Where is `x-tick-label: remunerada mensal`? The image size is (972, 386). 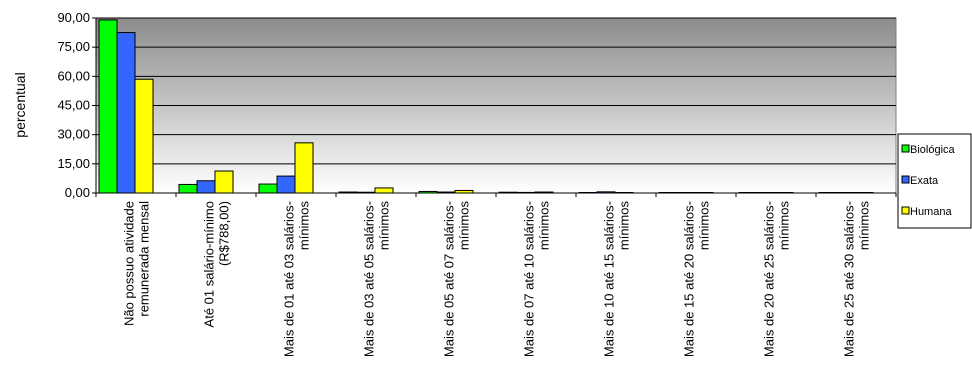
x-tick-label: remunerada mensal is located at coordinates (144, 259).